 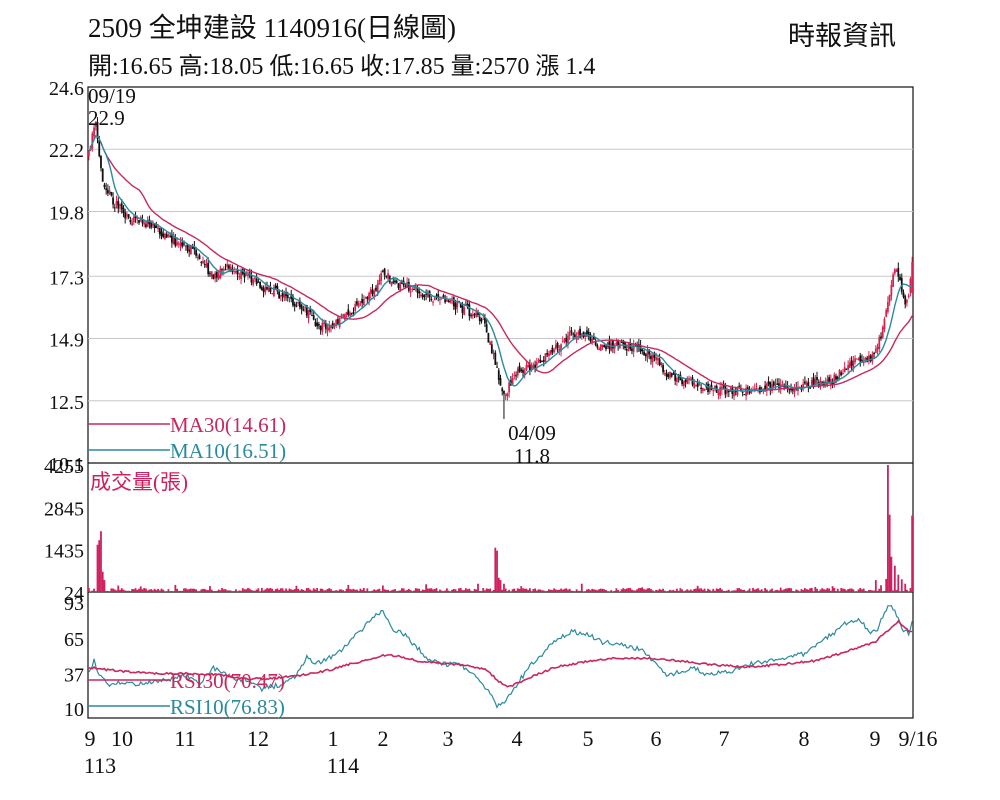 What do you see at coordinates (66, 89) in the screenshot?
I see `price-tick-label: 24.6` at bounding box center [66, 89].